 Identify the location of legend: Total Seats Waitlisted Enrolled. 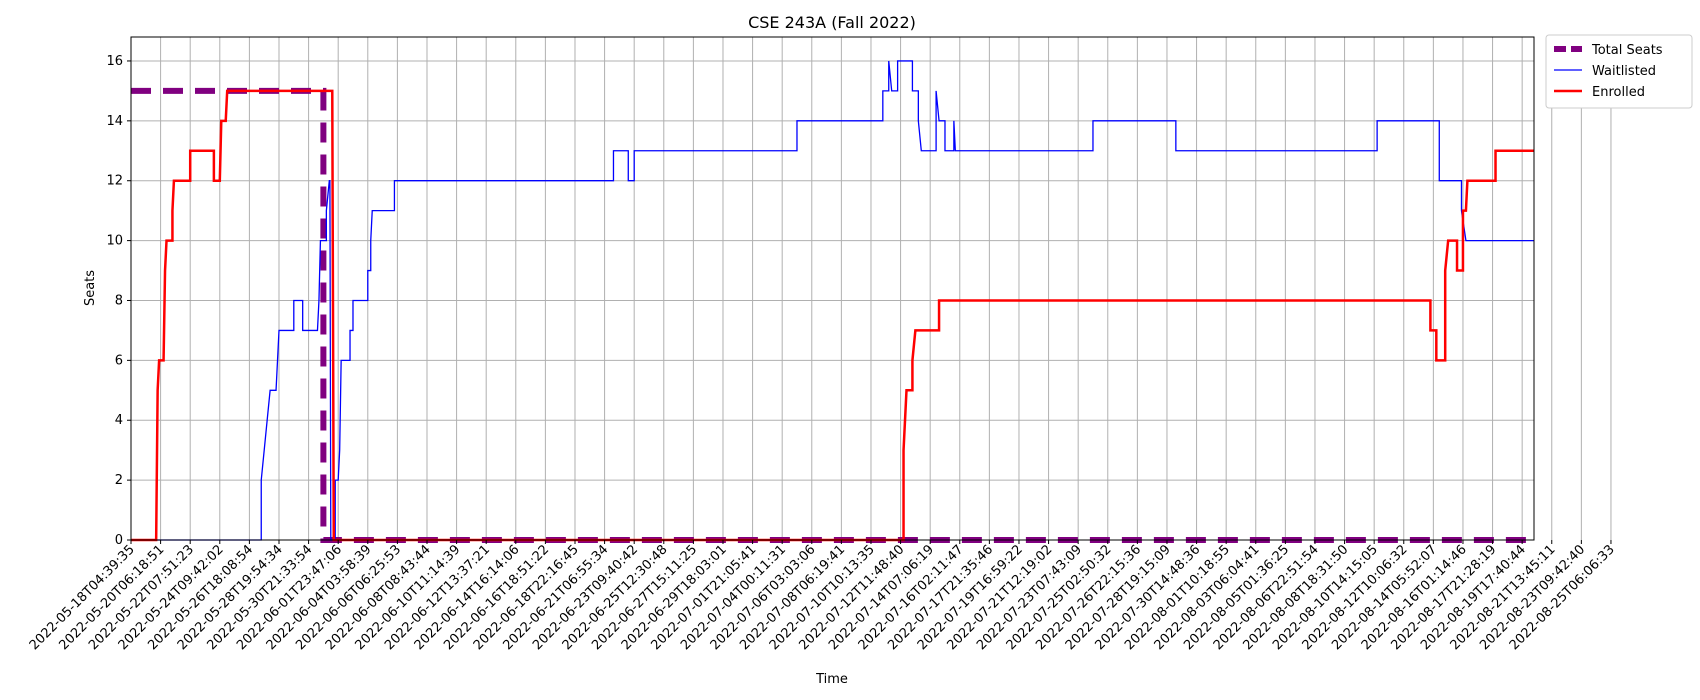
(1619, 71).